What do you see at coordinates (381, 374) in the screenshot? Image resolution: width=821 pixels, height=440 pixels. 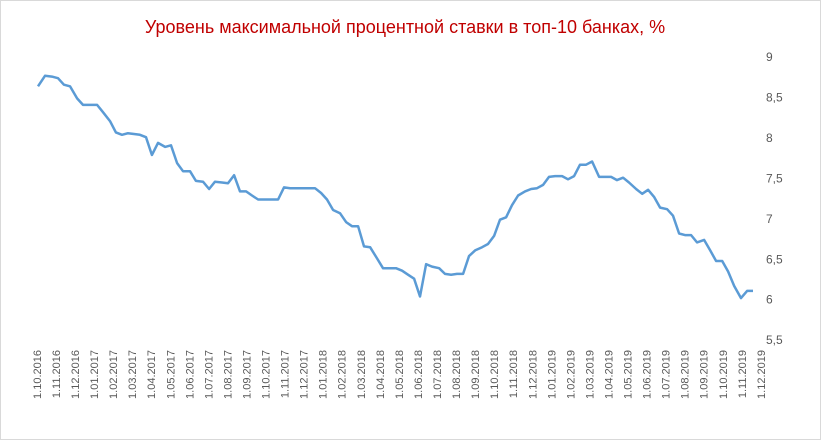 I see `x-tick-label: 1.04.2018` at bounding box center [381, 374].